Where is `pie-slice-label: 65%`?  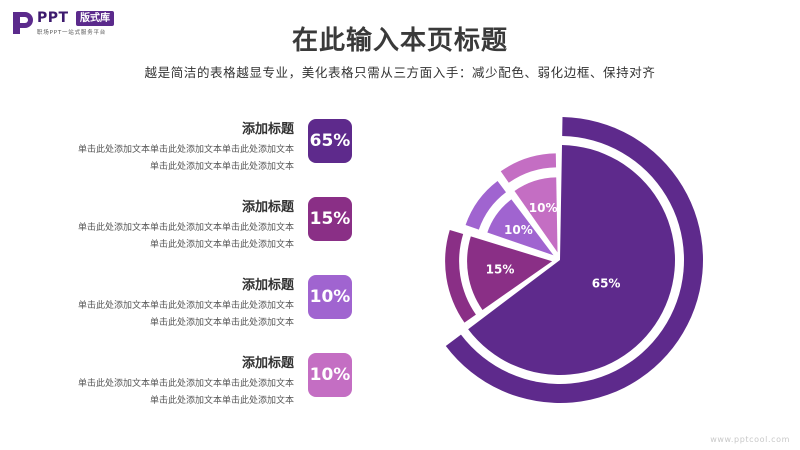 pie-slice-label: 65% is located at coordinates (606, 283).